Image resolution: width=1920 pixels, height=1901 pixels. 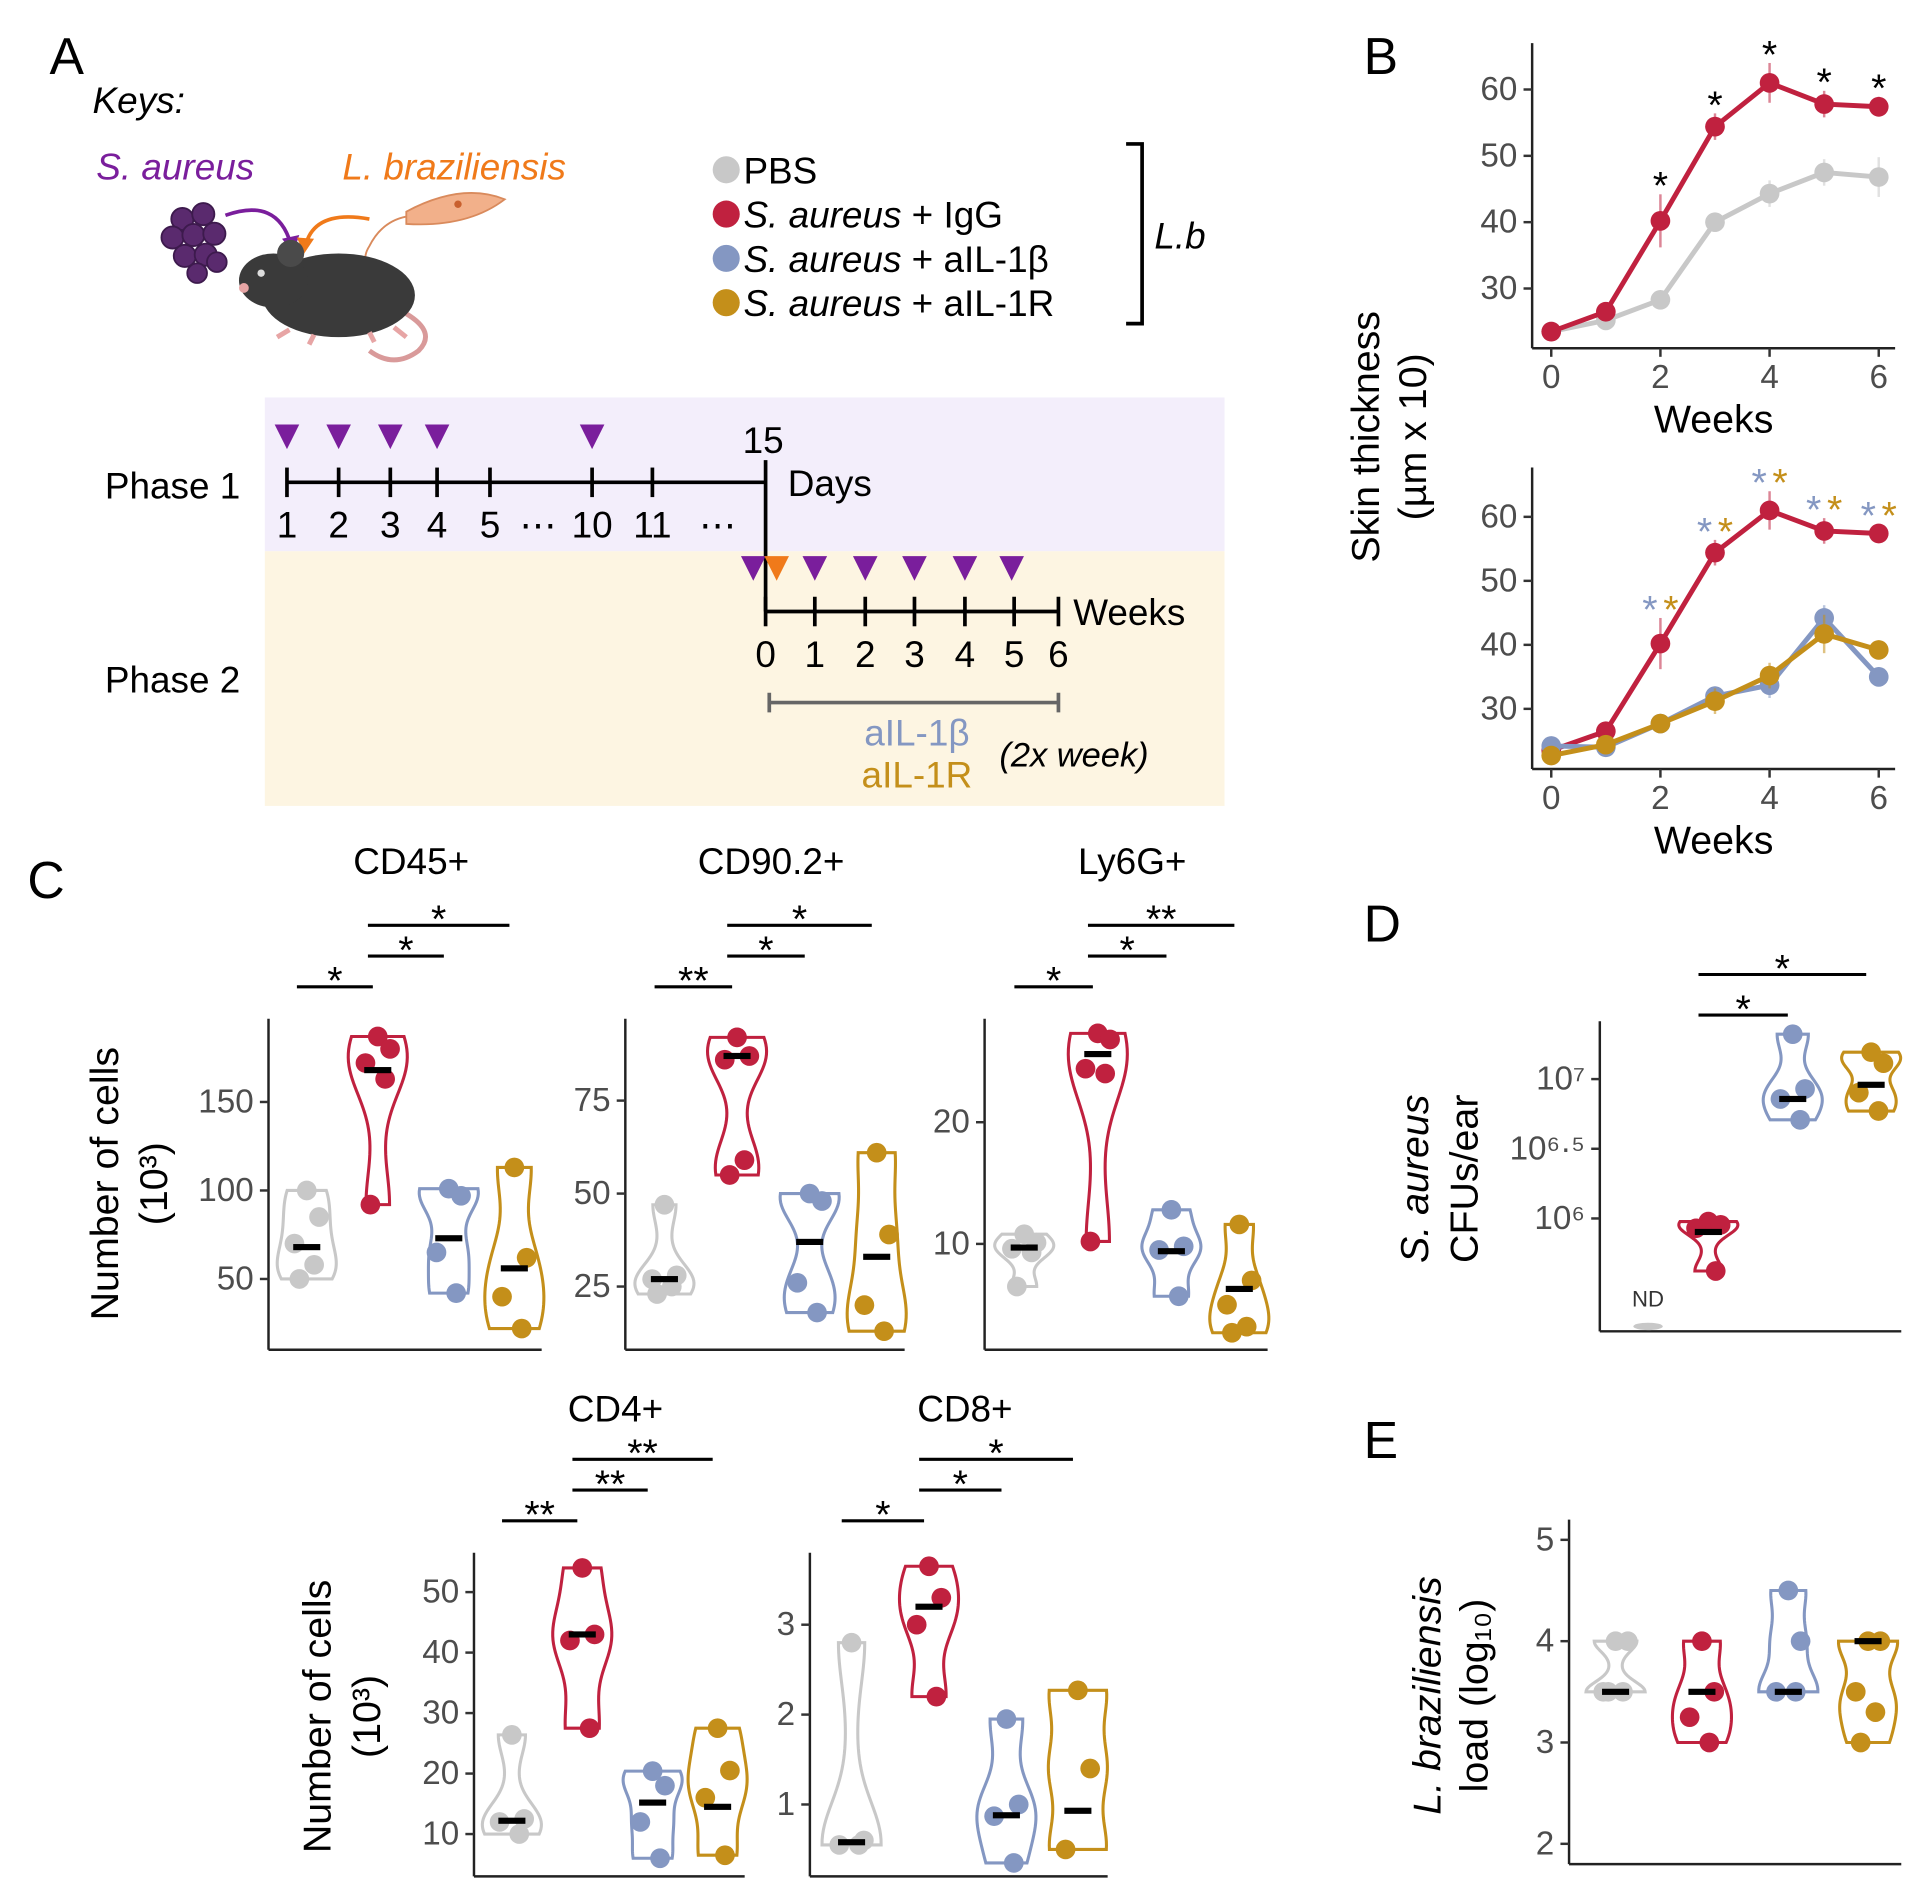 What do you see at coordinates (1382, 923) in the screenshot?
I see `panel-label: D` at bounding box center [1382, 923].